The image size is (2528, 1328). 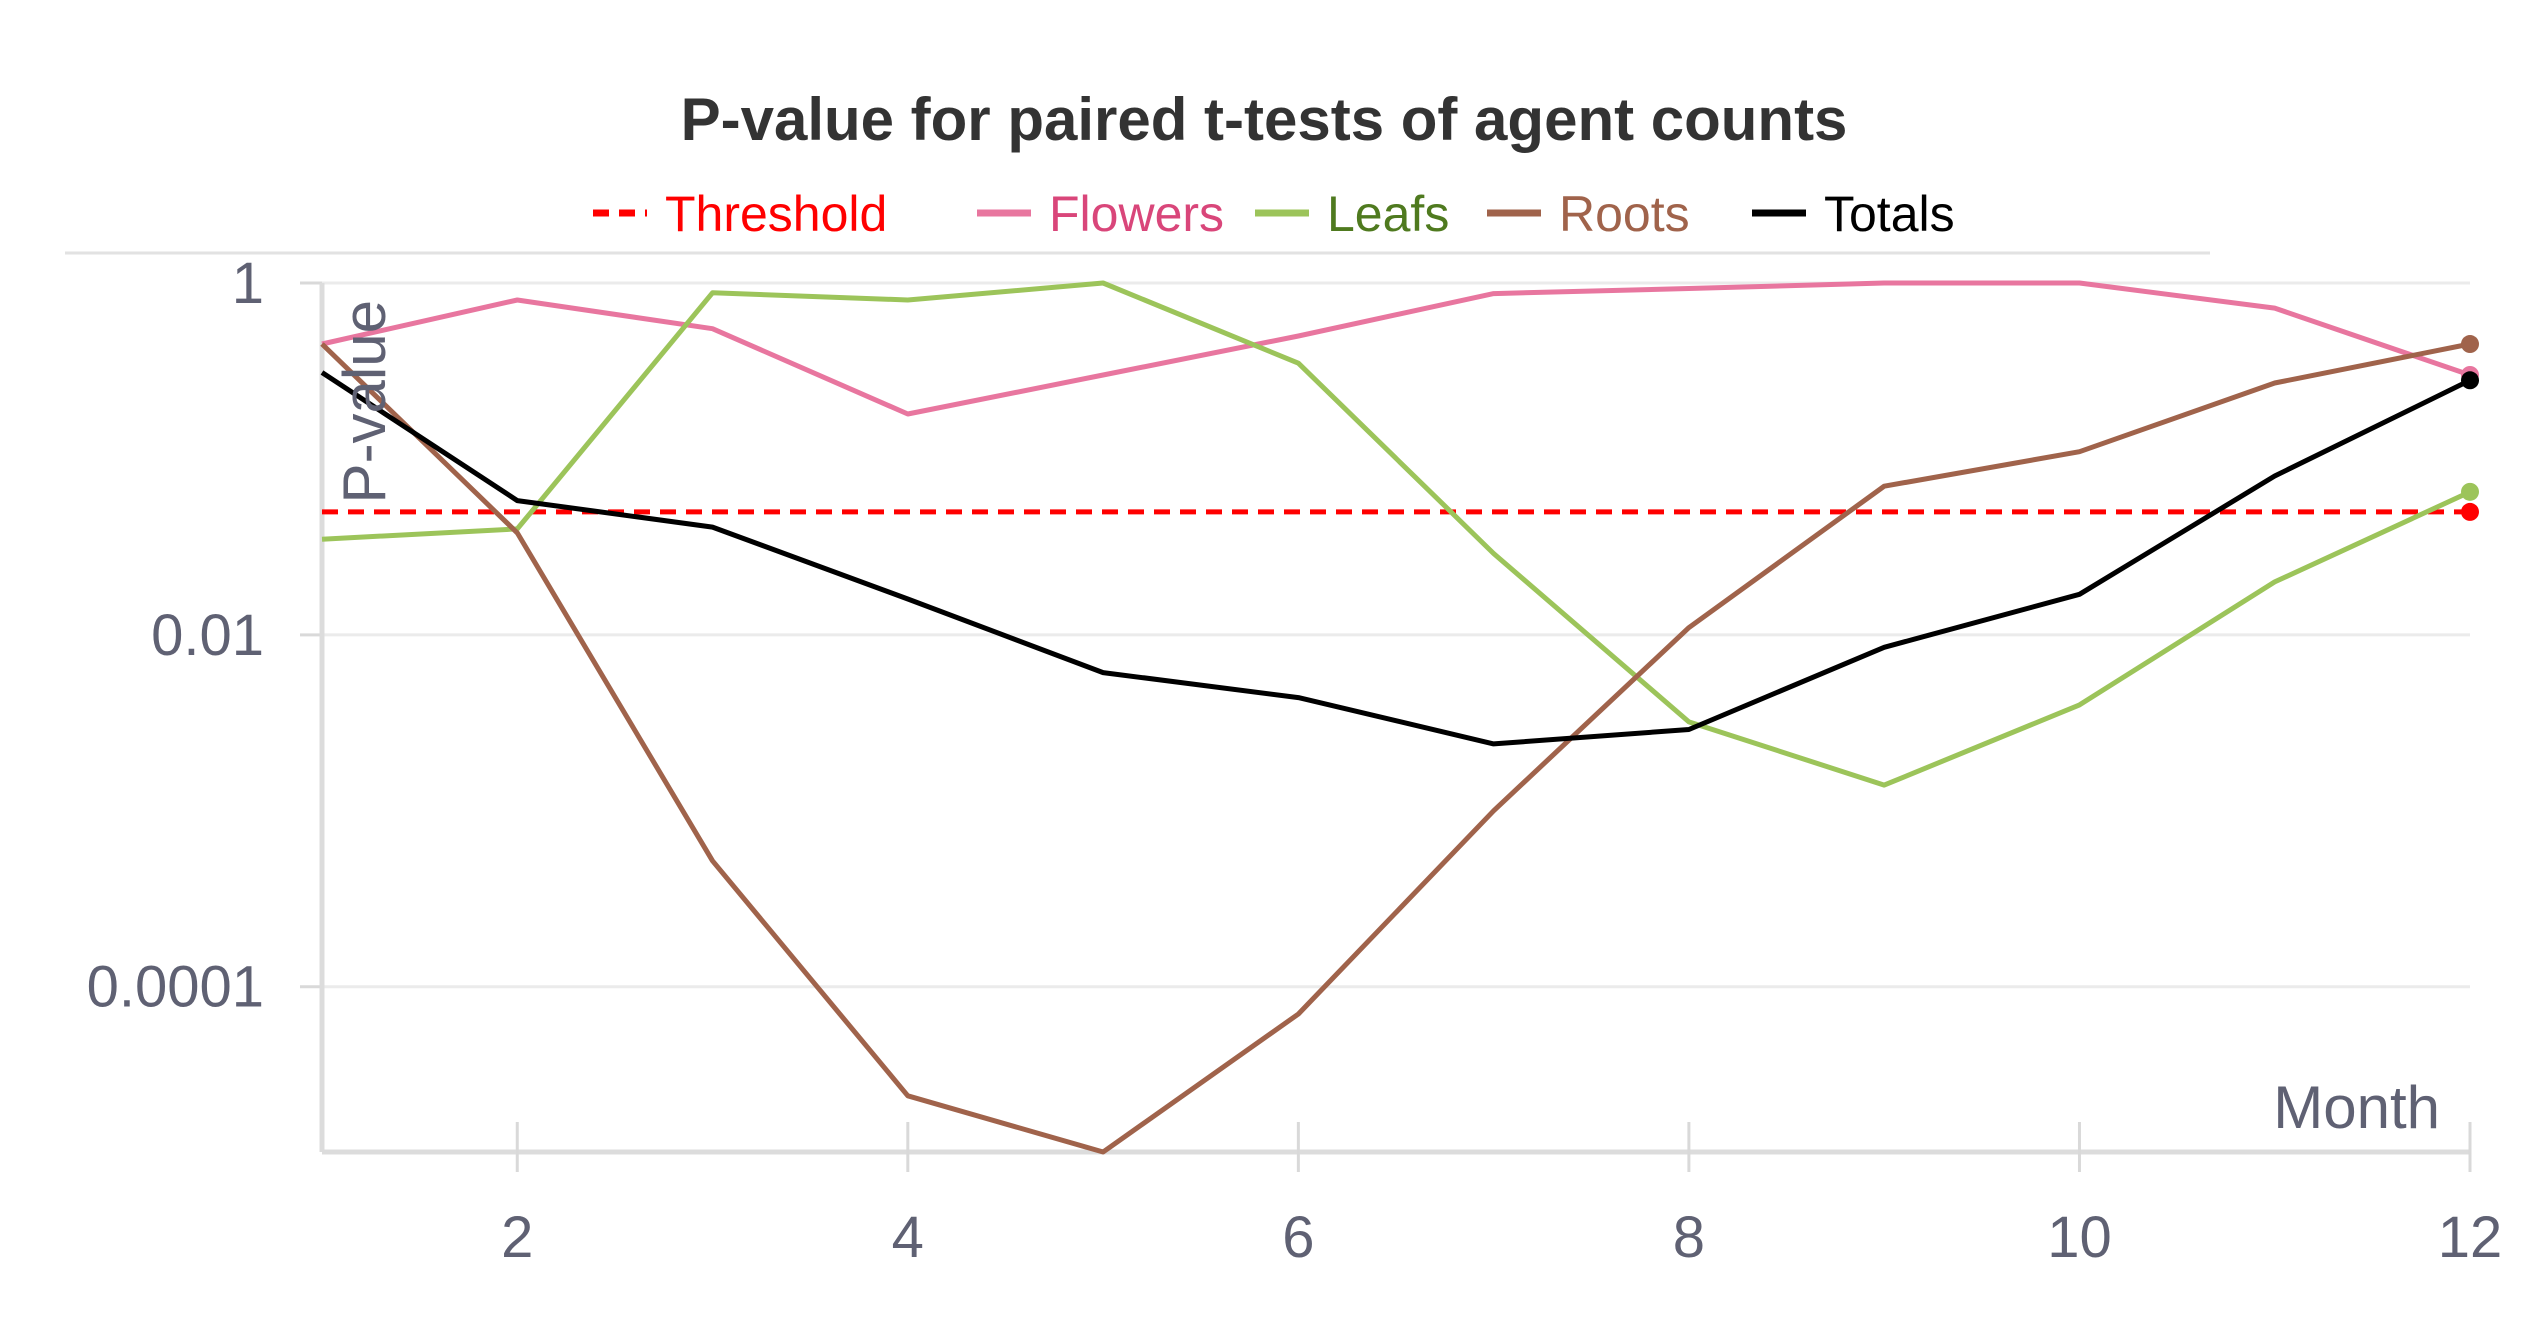 What do you see at coordinates (2470, 344) in the screenshot?
I see `series-end-point-roots` at bounding box center [2470, 344].